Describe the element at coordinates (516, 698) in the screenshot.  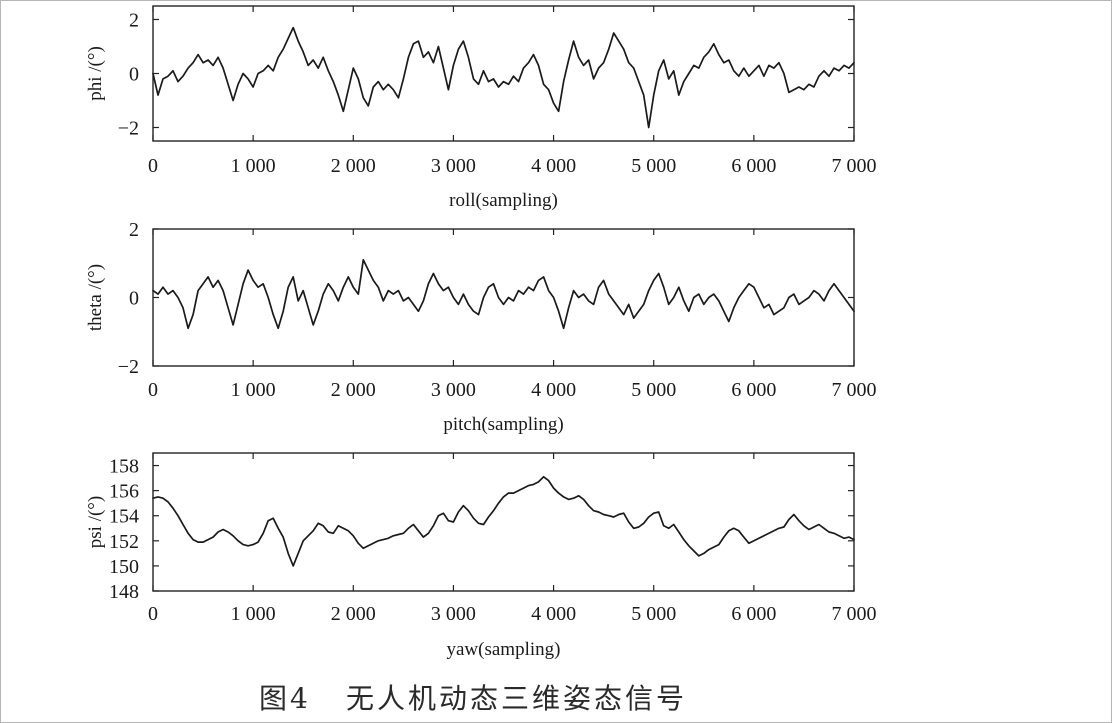
I see `figure-caption-text: 无人机动态三维姿态信号` at that location.